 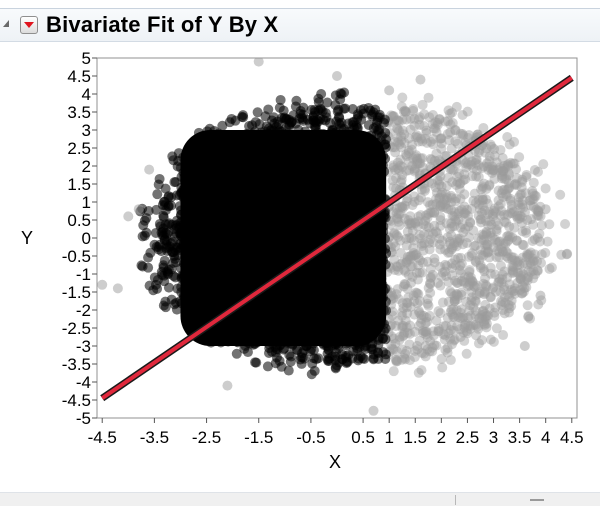 What do you see at coordinates (79, 112) in the screenshot?
I see `y-tick-label: 3.5` at bounding box center [79, 112].